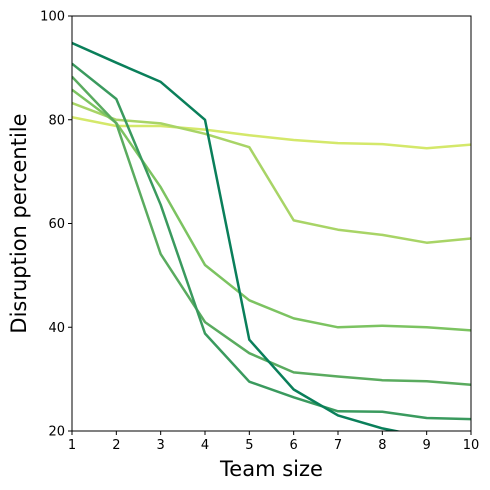 Image resolution: width=490 pixels, height=490 pixels. Describe the element at coordinates (294, 445) in the screenshot. I see `x-tick-label: 6` at that location.